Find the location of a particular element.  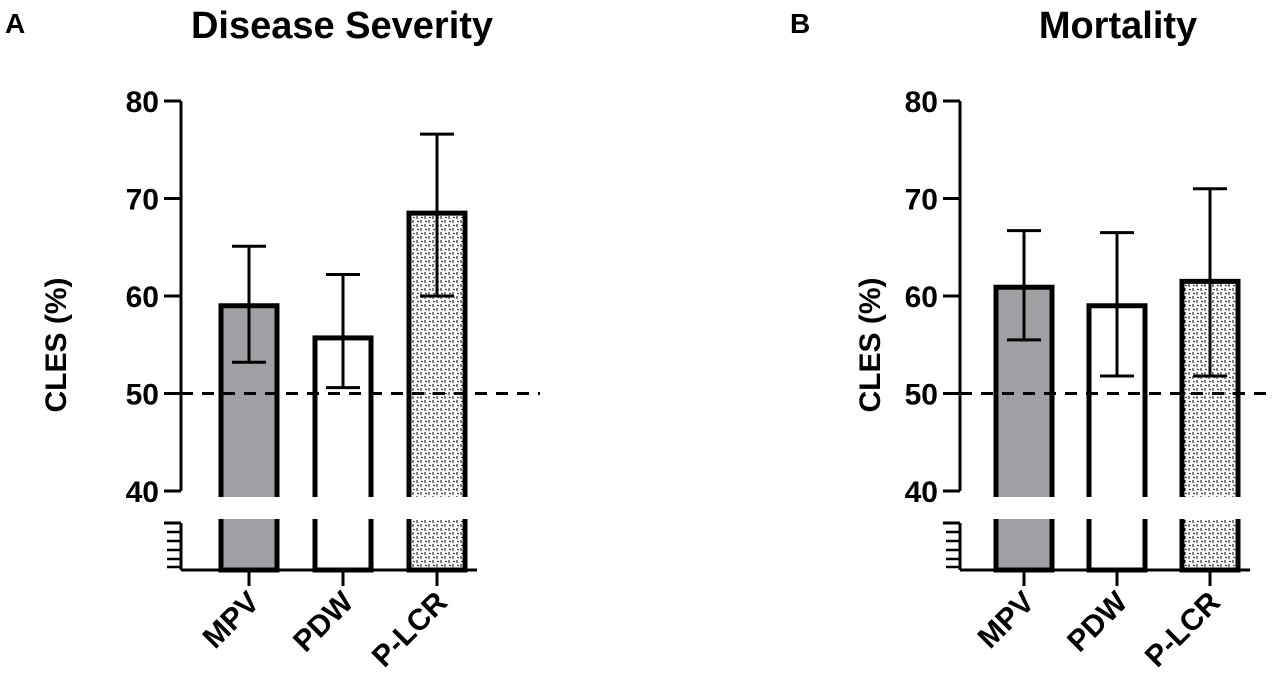

panel-a-letter: A is located at coordinates (15, 23).